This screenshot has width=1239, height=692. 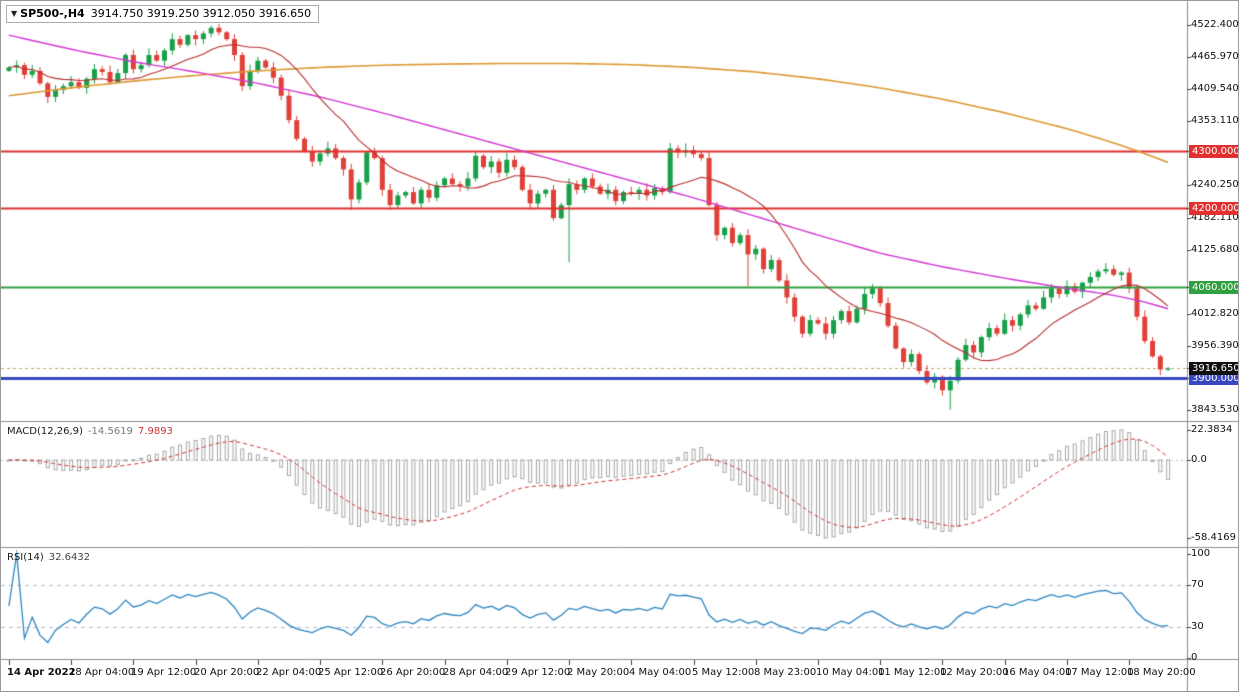 I want to click on collapse-arrow-icon: ▼, so click(x=14, y=13).